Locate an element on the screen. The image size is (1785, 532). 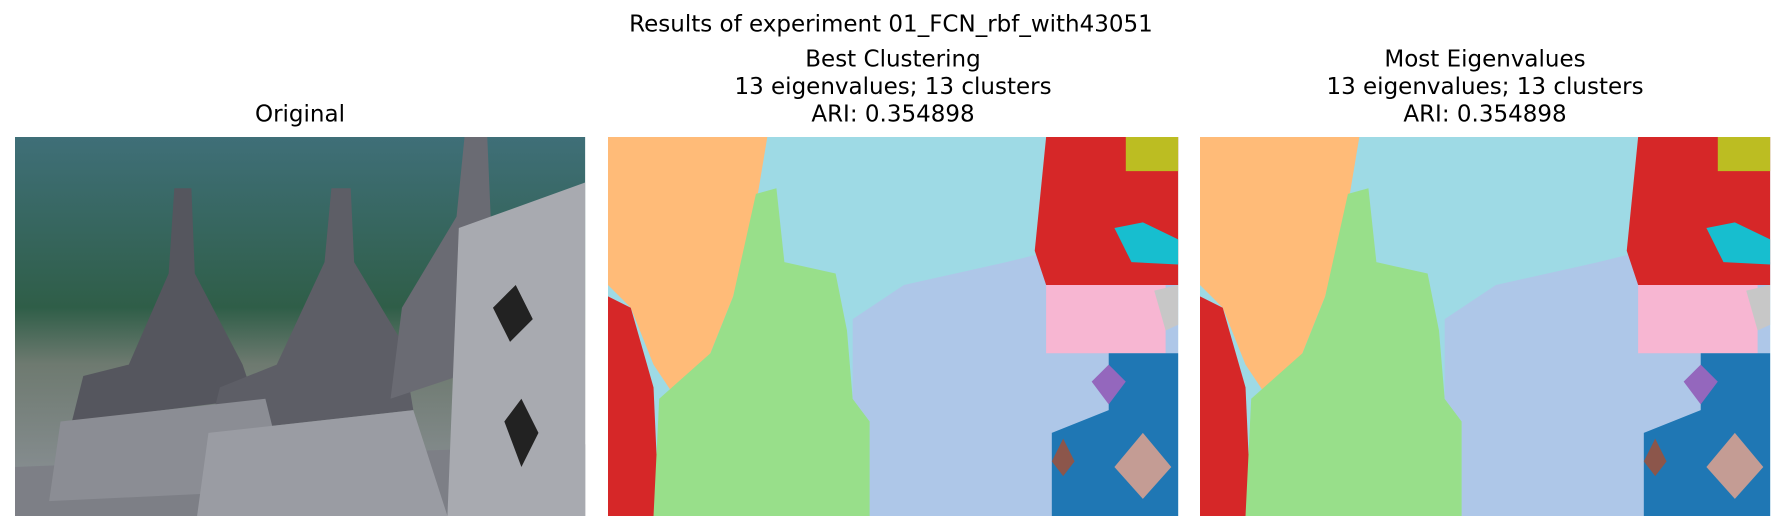
panel-title: Original is located at coordinates (300, 115).